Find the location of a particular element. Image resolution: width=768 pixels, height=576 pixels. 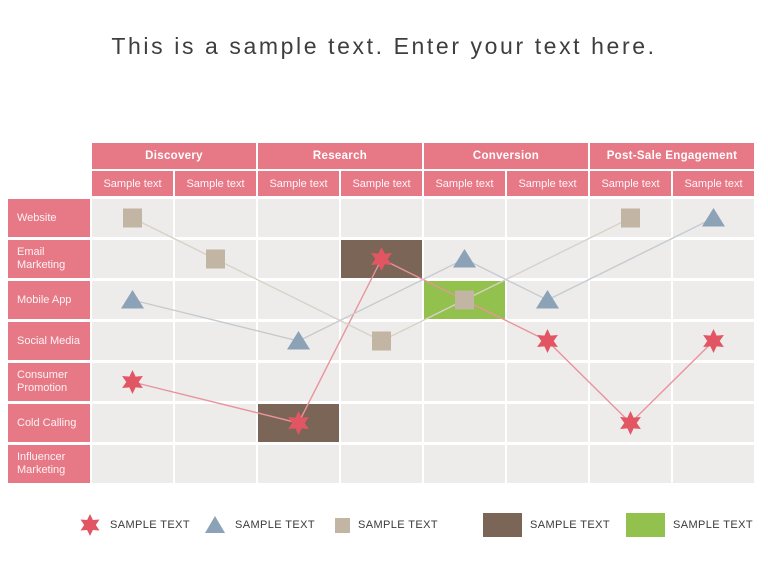

row-label: Mobile App is located at coordinates (49, 300).